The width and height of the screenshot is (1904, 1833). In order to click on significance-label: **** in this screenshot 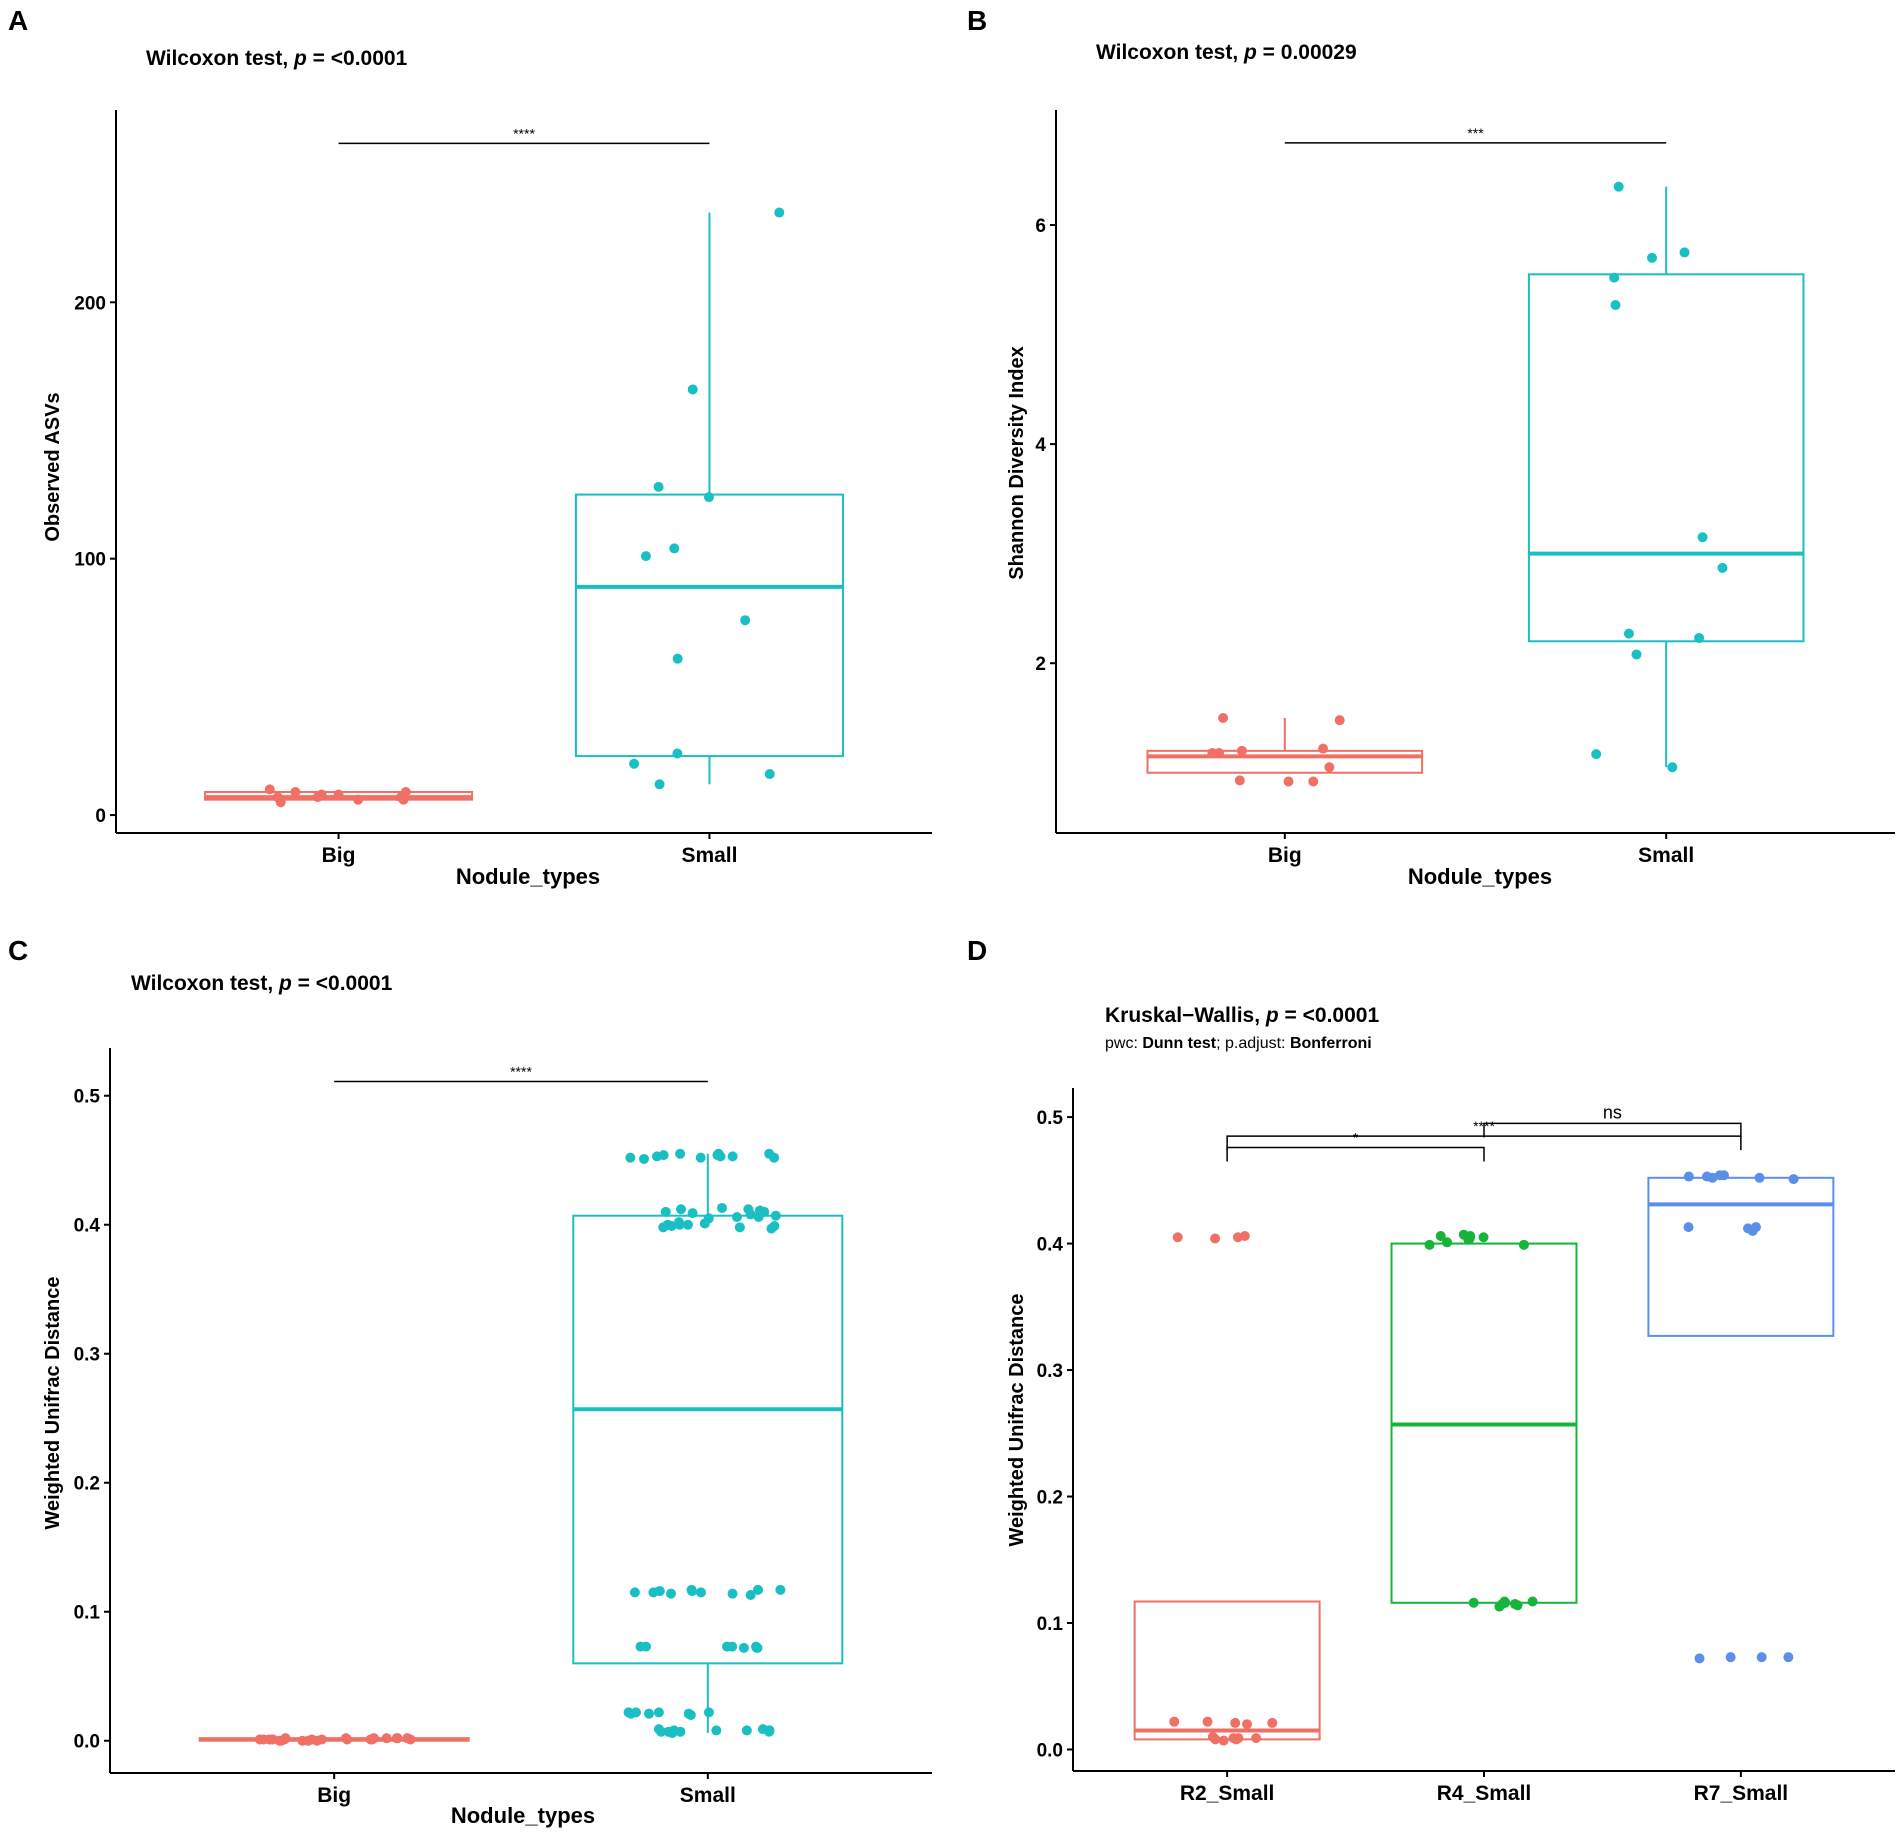, I will do `click(524, 133)`.